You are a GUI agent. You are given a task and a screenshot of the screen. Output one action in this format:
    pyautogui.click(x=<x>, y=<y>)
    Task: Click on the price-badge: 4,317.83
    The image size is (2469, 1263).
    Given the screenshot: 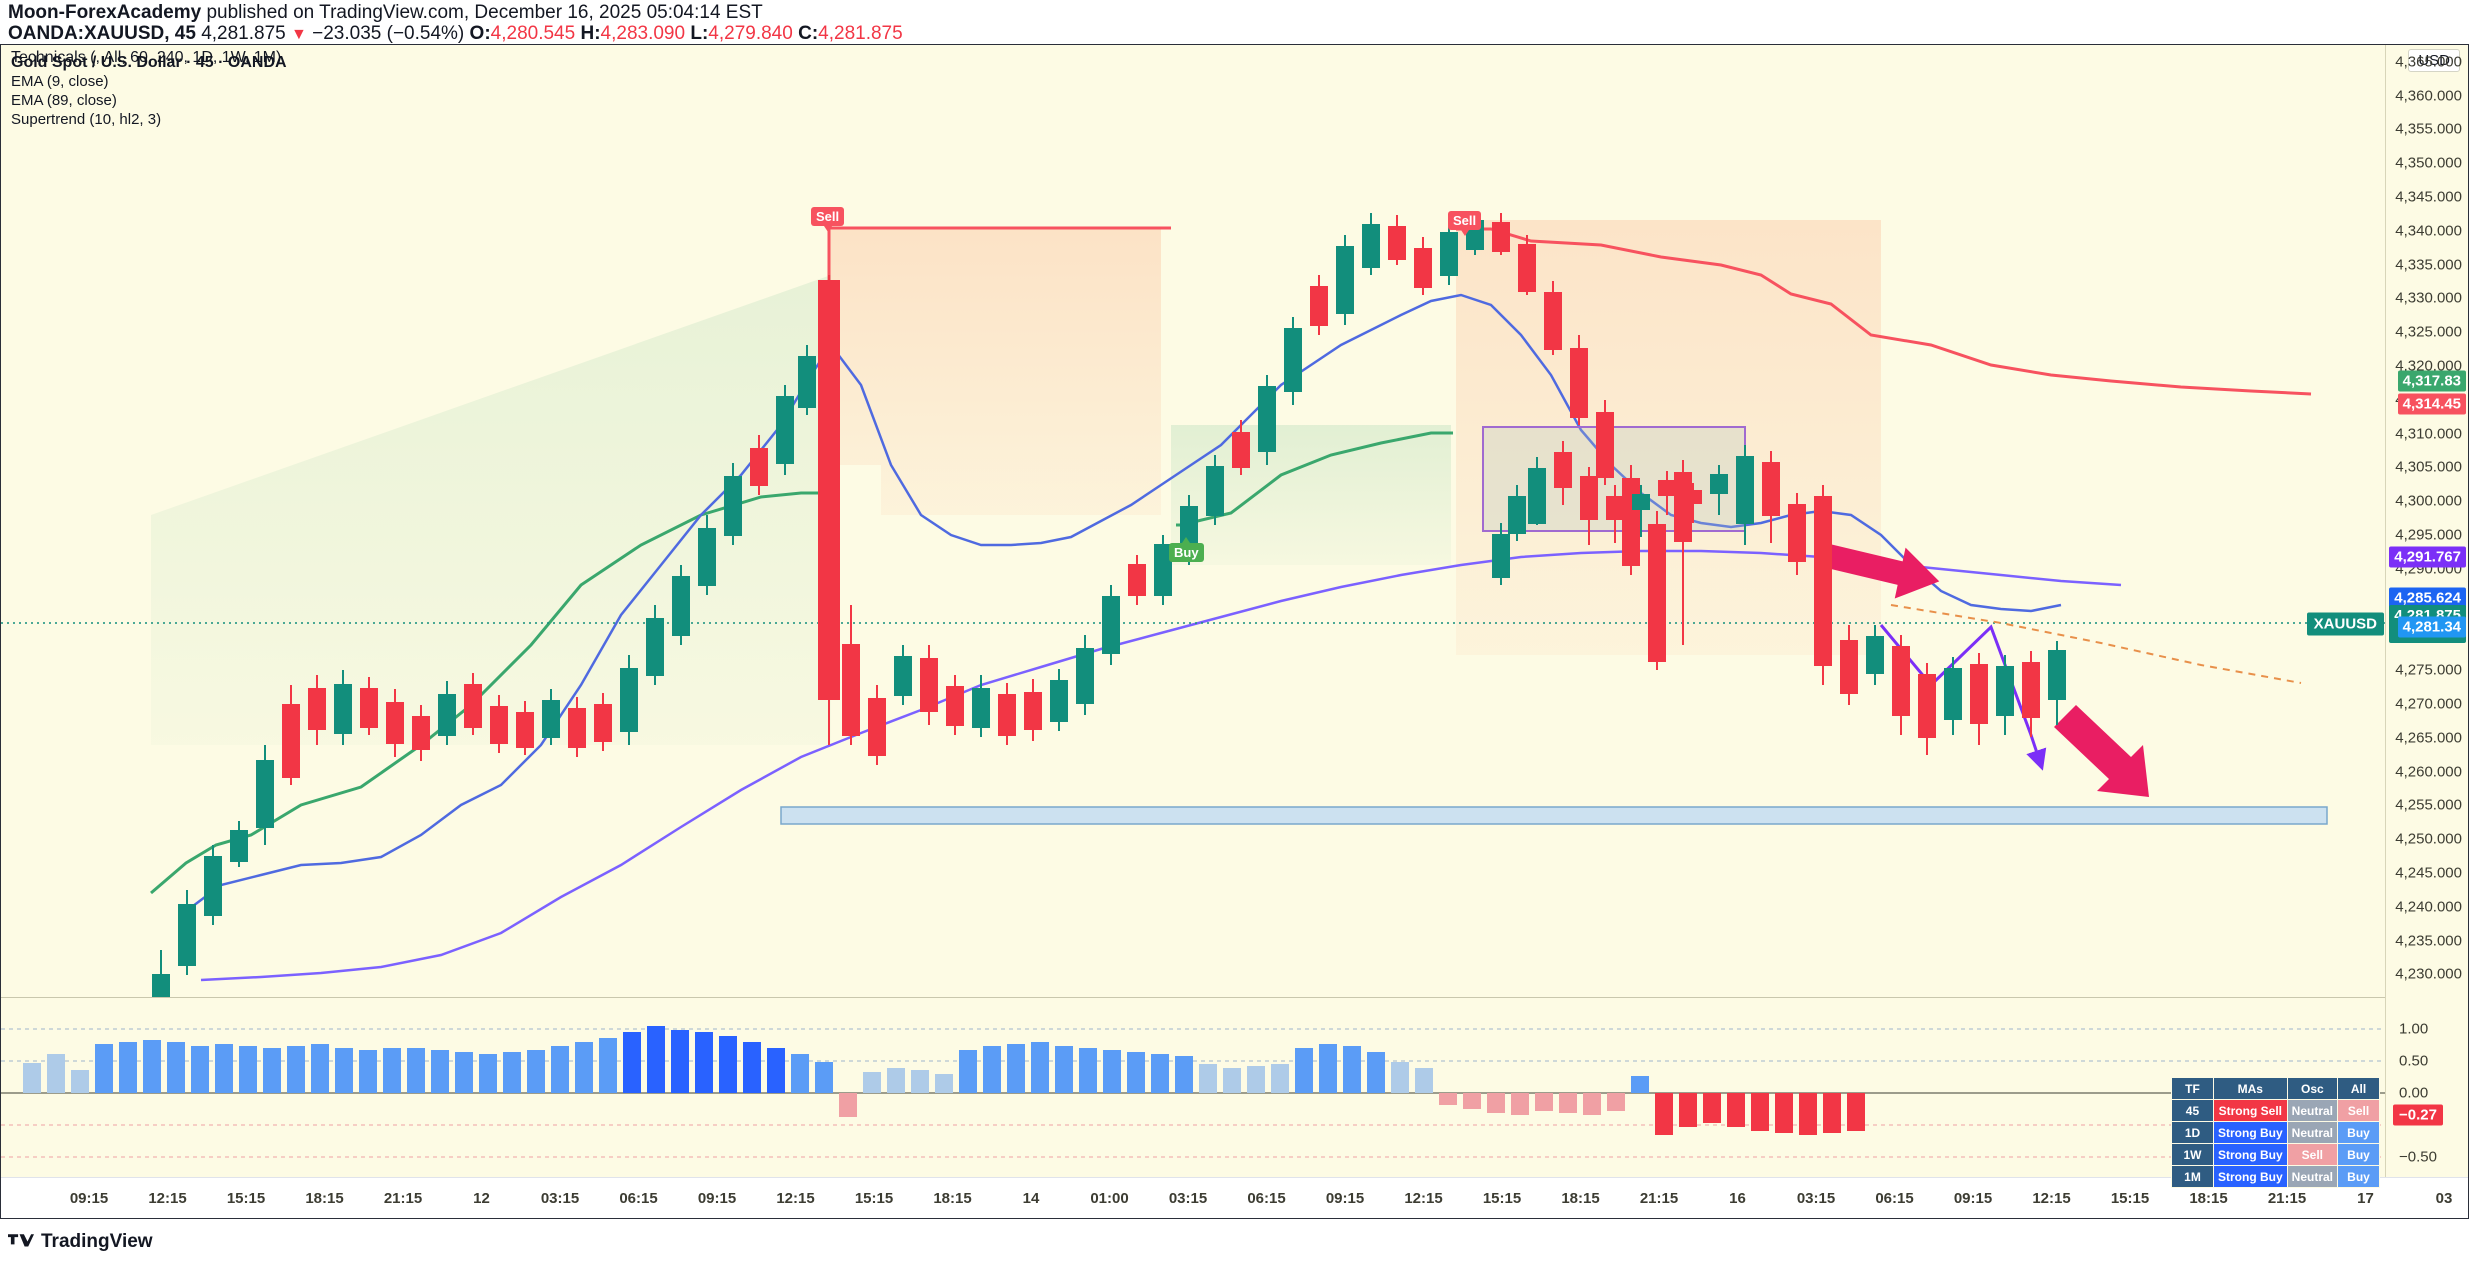 What is the action you would take?
    pyautogui.click(x=2431, y=381)
    